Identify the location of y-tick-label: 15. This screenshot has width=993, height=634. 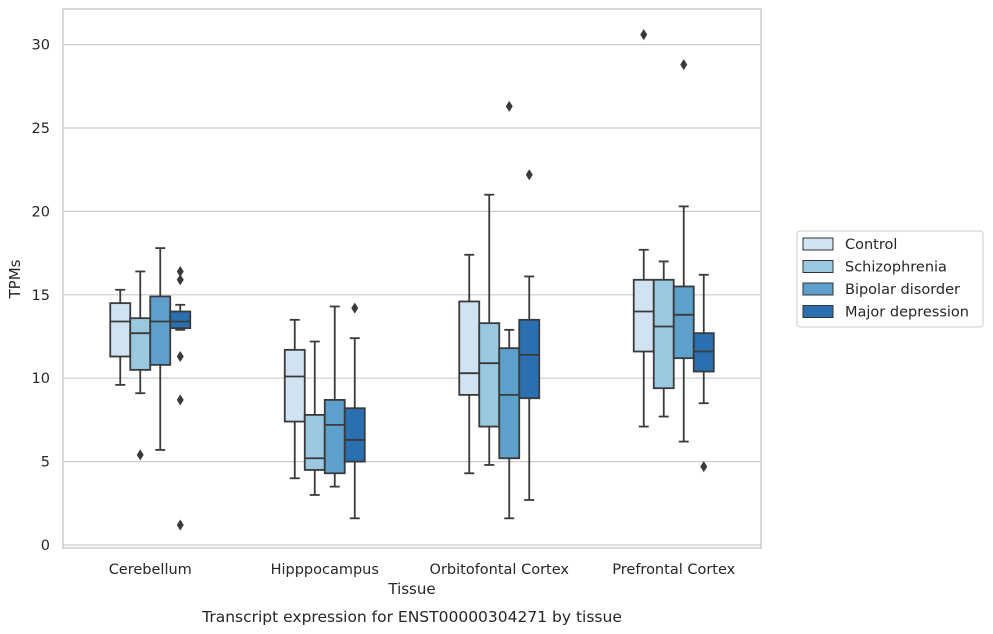
(41, 296).